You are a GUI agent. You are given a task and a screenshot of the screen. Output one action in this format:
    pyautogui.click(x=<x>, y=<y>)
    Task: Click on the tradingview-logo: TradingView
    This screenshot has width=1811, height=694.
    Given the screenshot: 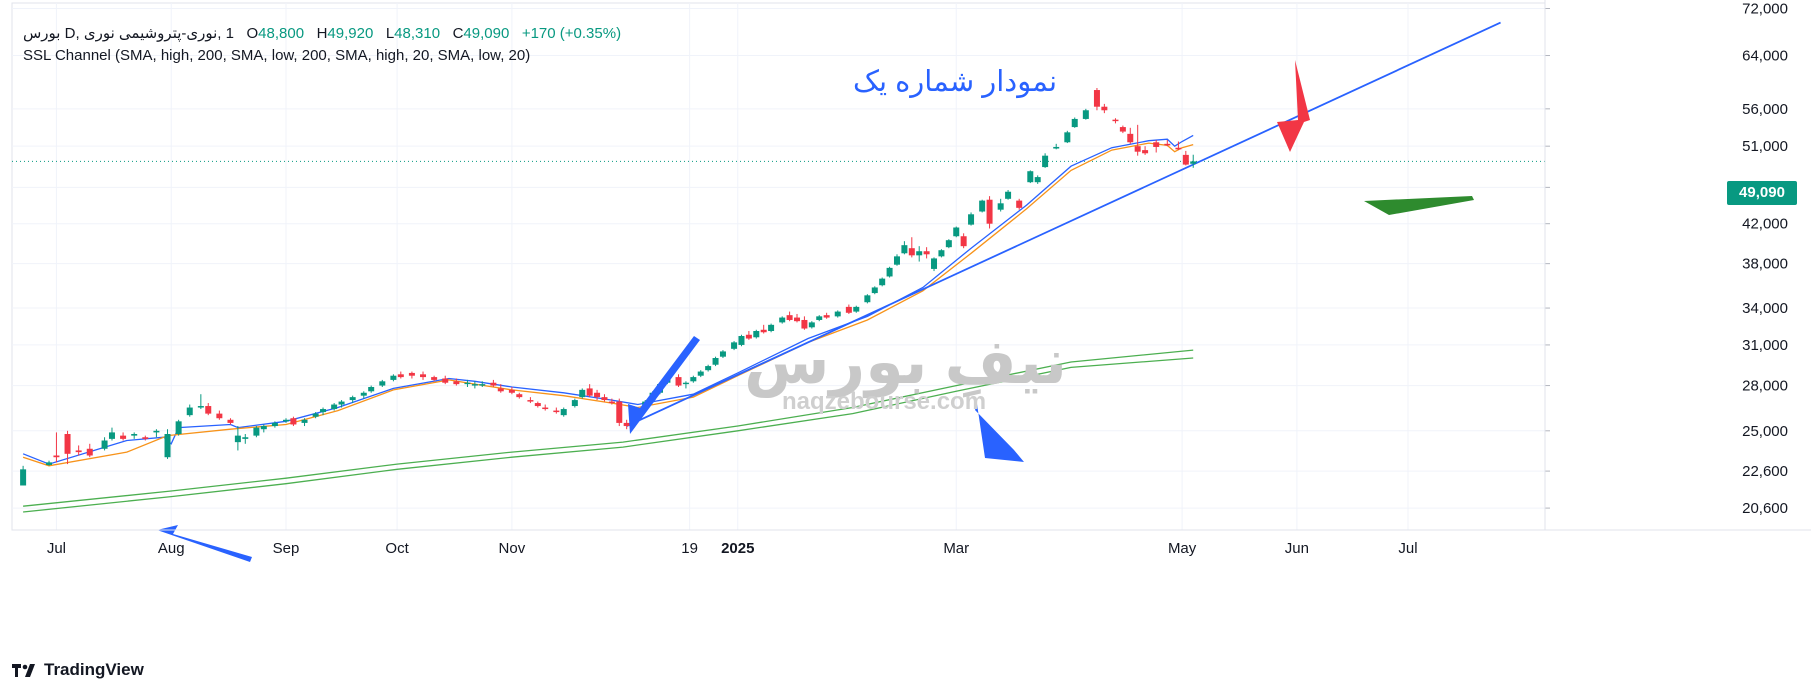 What is the action you would take?
    pyautogui.click(x=78, y=670)
    